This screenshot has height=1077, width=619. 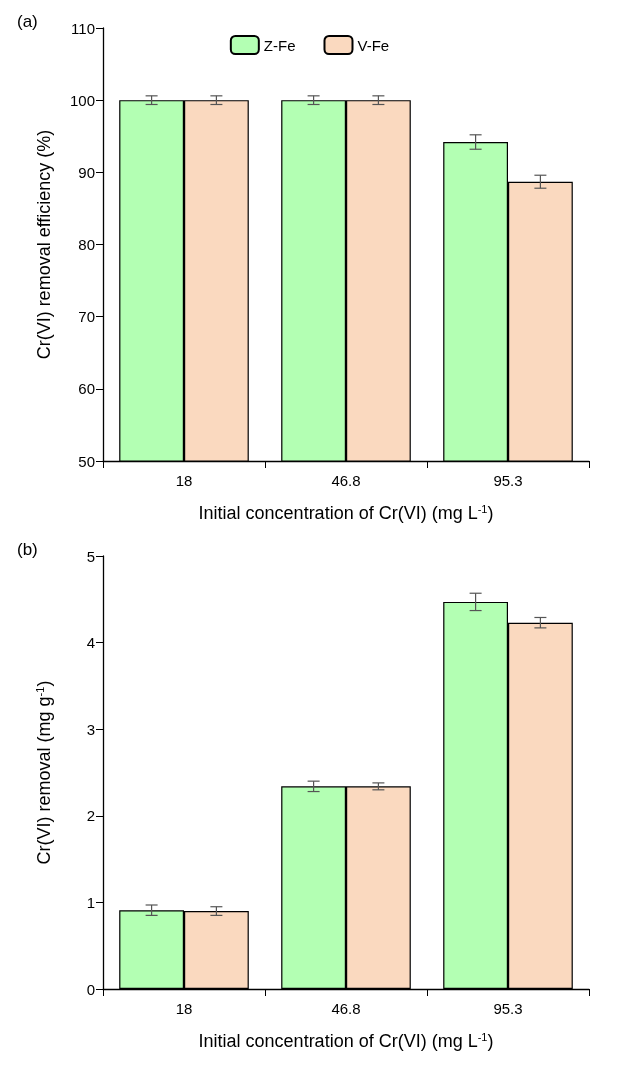 What do you see at coordinates (90, 816) in the screenshot?
I see `y-tick-label: 2` at bounding box center [90, 816].